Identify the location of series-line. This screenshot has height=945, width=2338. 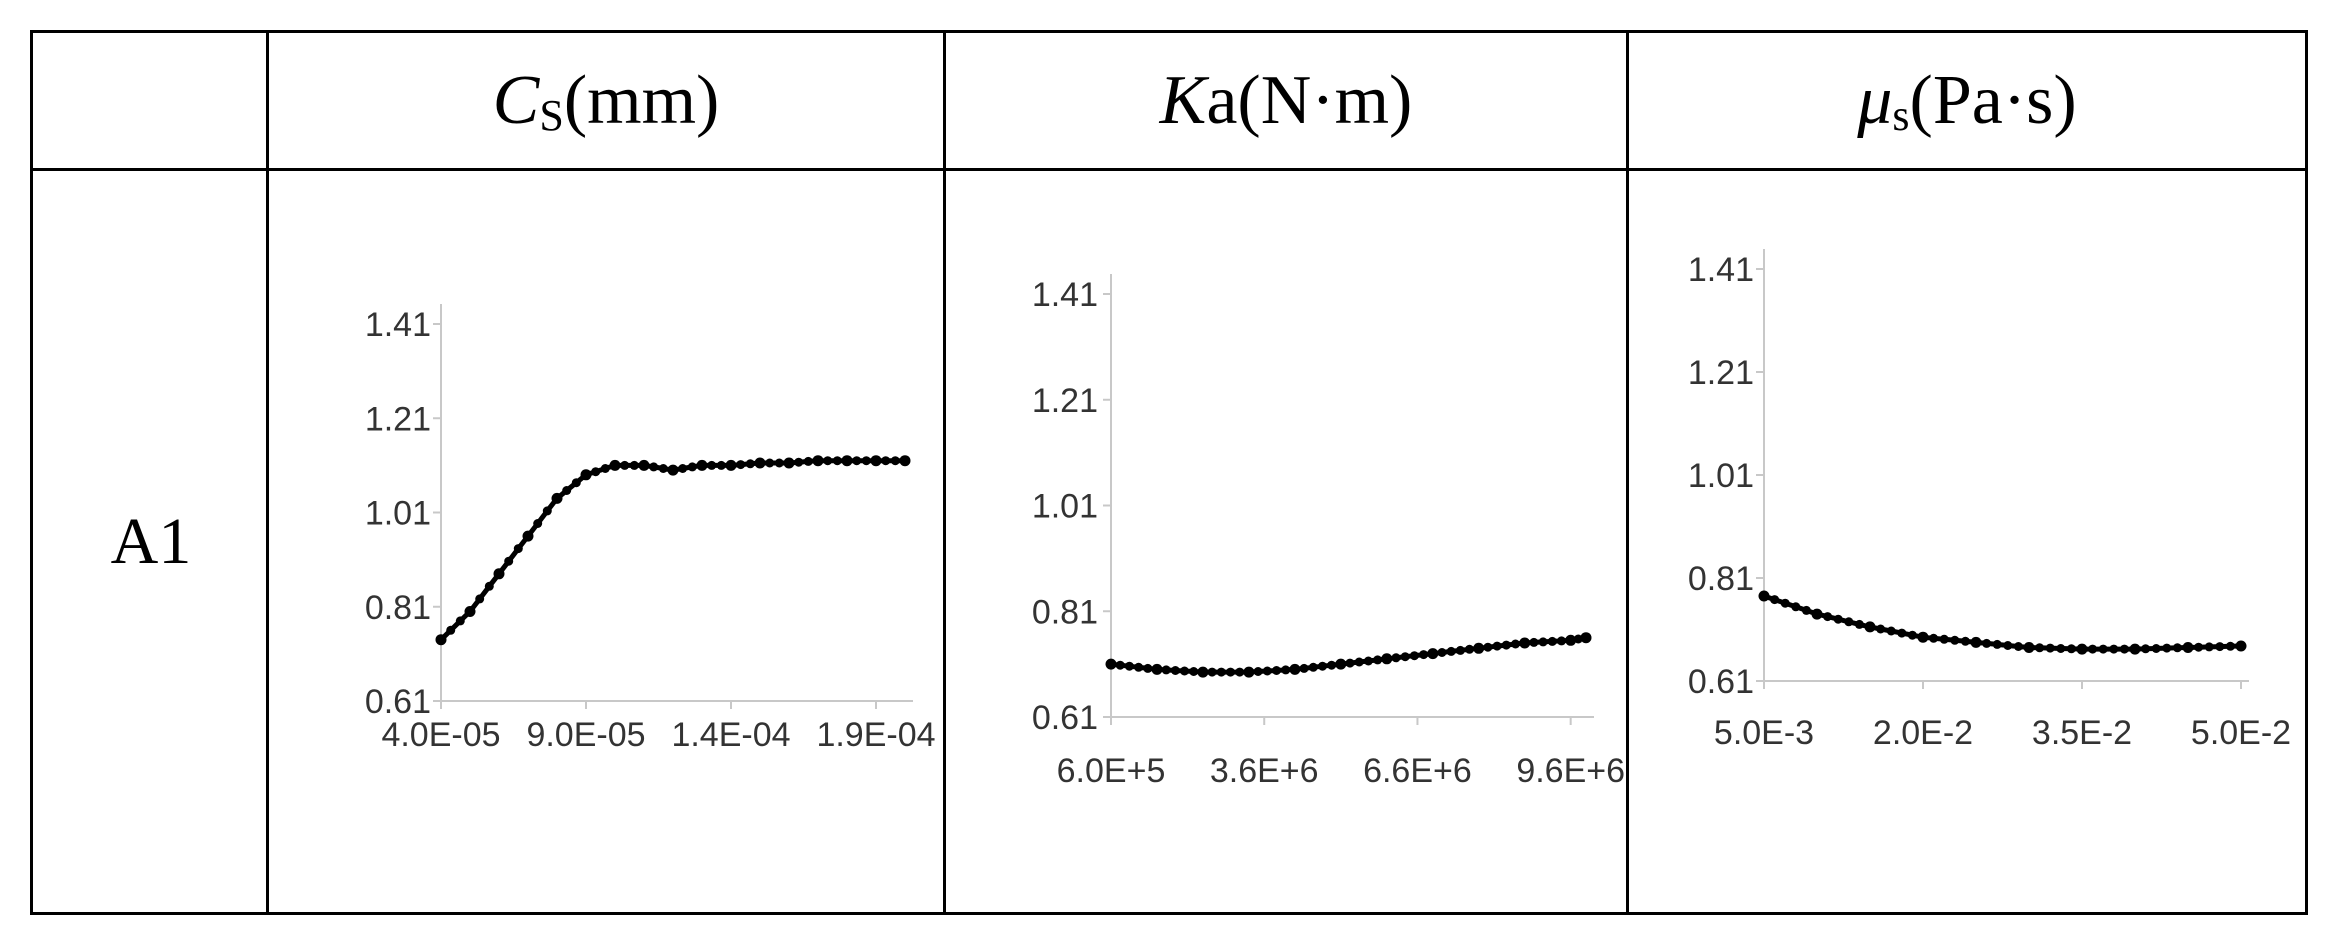
(672, 550).